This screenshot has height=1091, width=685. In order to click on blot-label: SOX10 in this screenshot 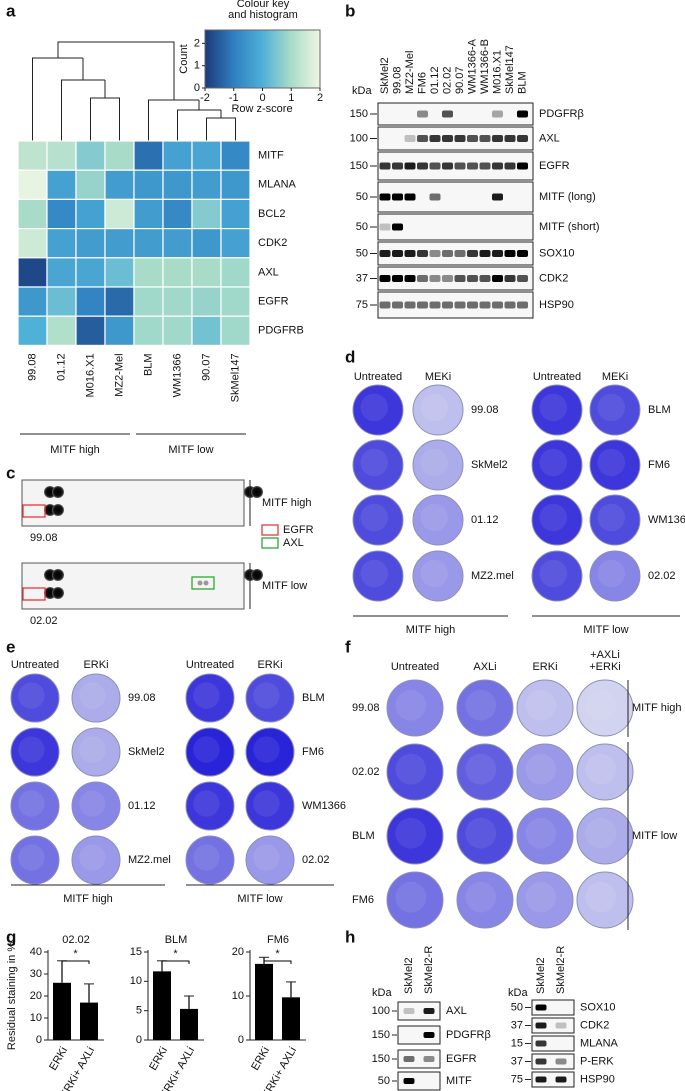, I will do `click(597, 1007)`.